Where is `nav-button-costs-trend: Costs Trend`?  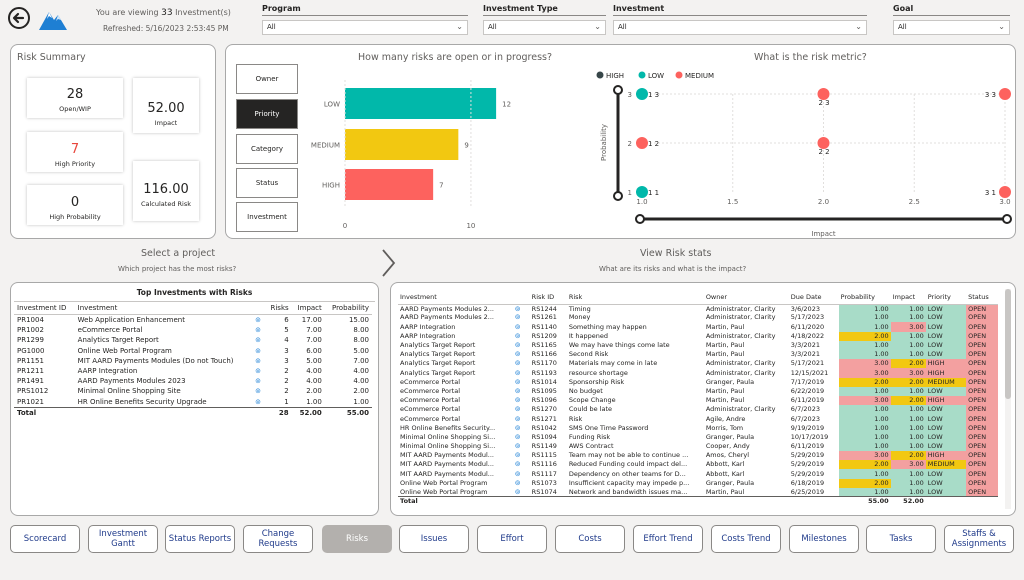
nav-button-costs-trend: Costs Trend is located at coordinates (746, 539).